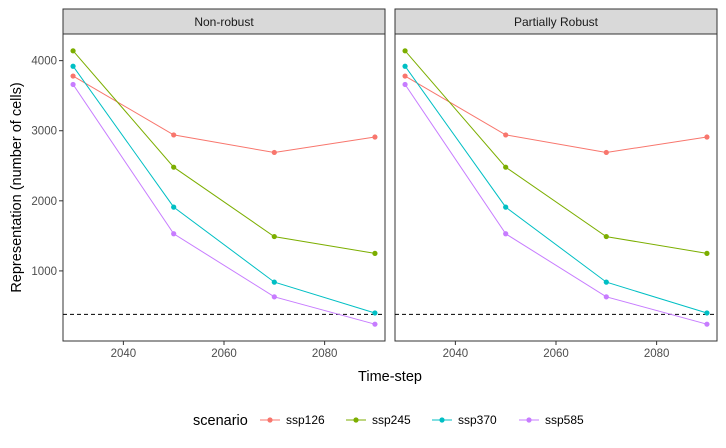 The height and width of the screenshot is (448, 726). I want to click on y-tick-label-4000: 4000, so click(44, 62).